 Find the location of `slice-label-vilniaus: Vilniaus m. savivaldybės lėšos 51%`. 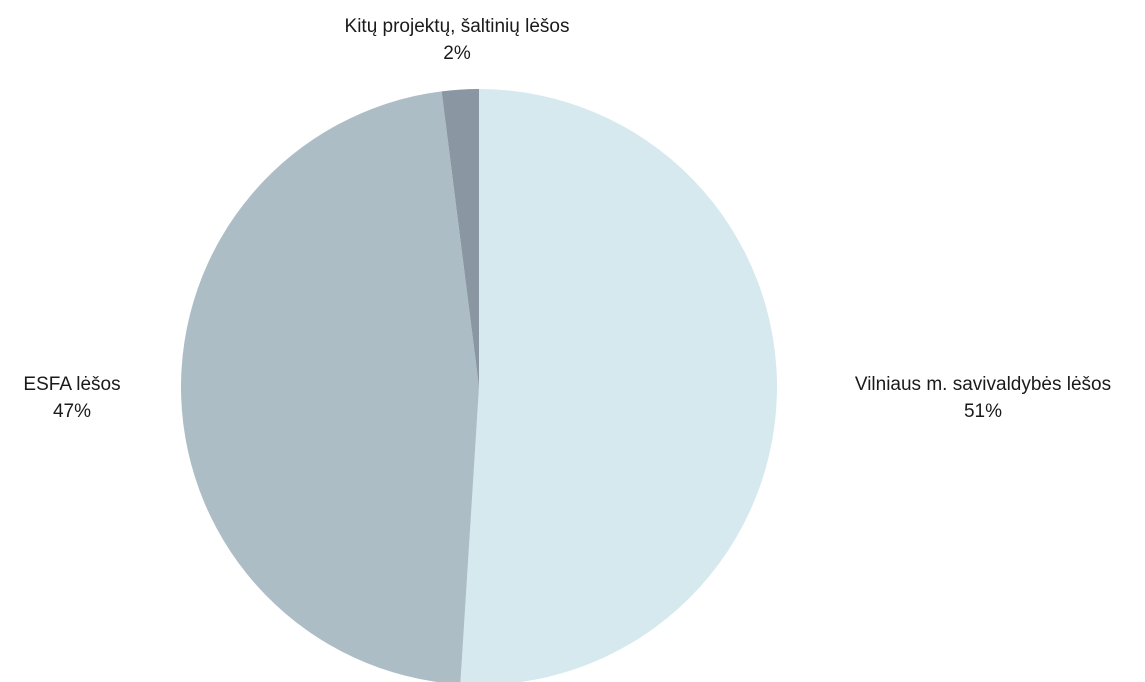

slice-label-vilniaus: Vilniaus m. savivaldybės lėšos 51% is located at coordinates (983, 398).